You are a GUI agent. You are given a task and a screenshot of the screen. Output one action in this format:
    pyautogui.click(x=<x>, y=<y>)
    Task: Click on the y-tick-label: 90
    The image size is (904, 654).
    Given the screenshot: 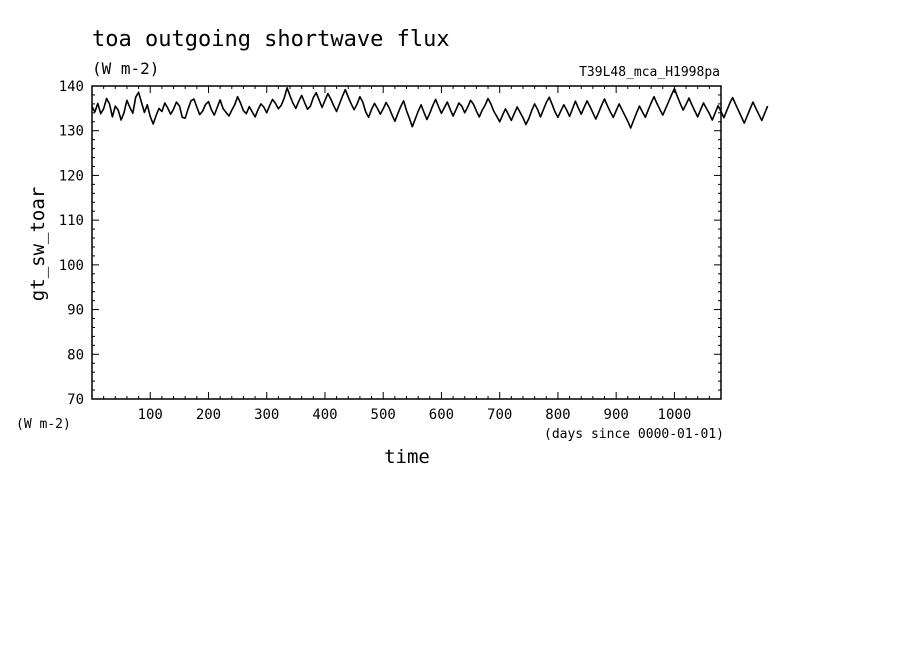 What is the action you would take?
    pyautogui.click(x=75, y=311)
    